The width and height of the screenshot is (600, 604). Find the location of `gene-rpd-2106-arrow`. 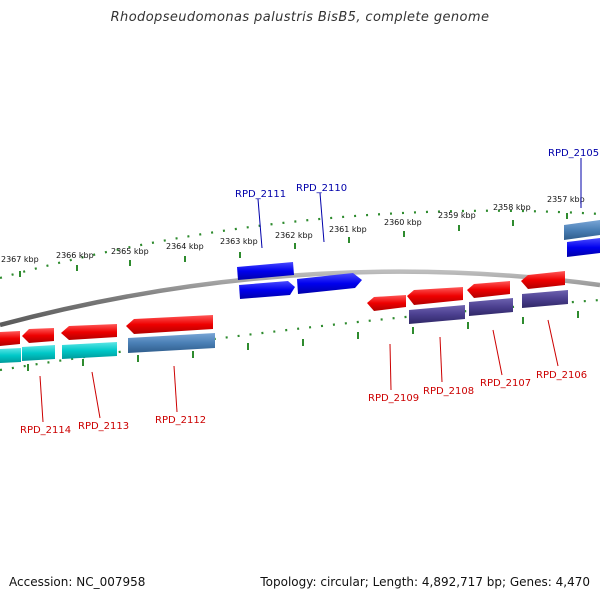

gene-rpd-2106-arrow is located at coordinates (543, 280).